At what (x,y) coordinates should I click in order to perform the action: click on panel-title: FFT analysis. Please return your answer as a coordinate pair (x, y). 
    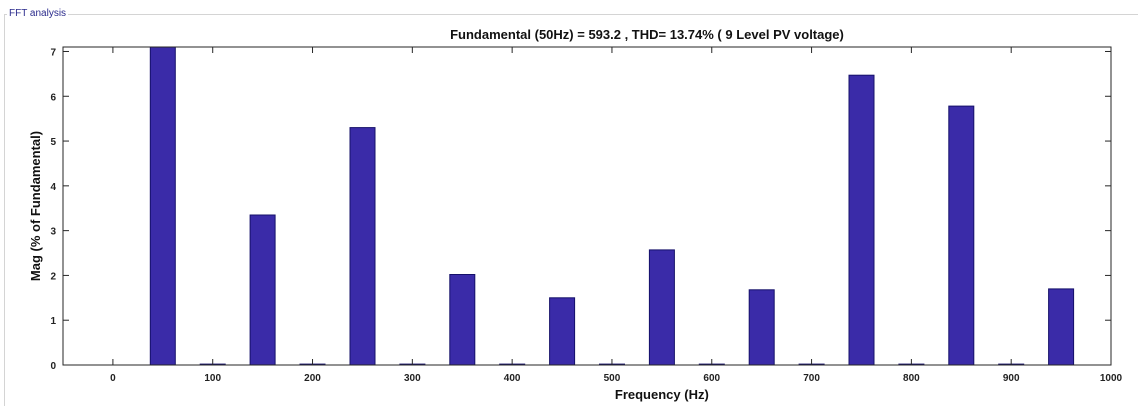
    Looking at the image, I should click on (38, 13).